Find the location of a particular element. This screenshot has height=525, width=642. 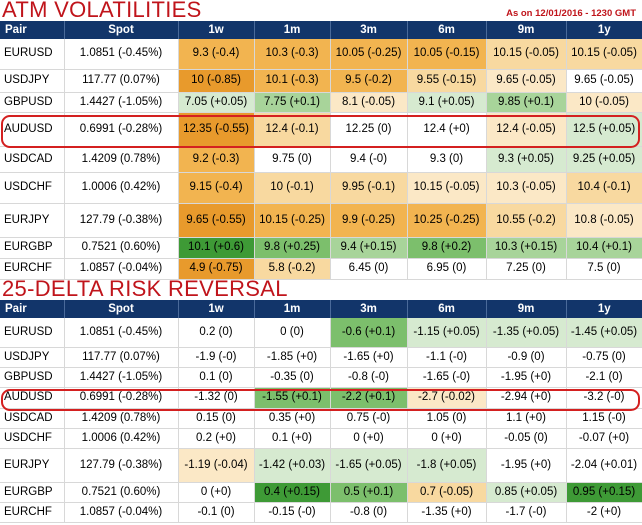

rr-section-title: 25-DELTA RISK REVERSAL is located at coordinates (145, 288).